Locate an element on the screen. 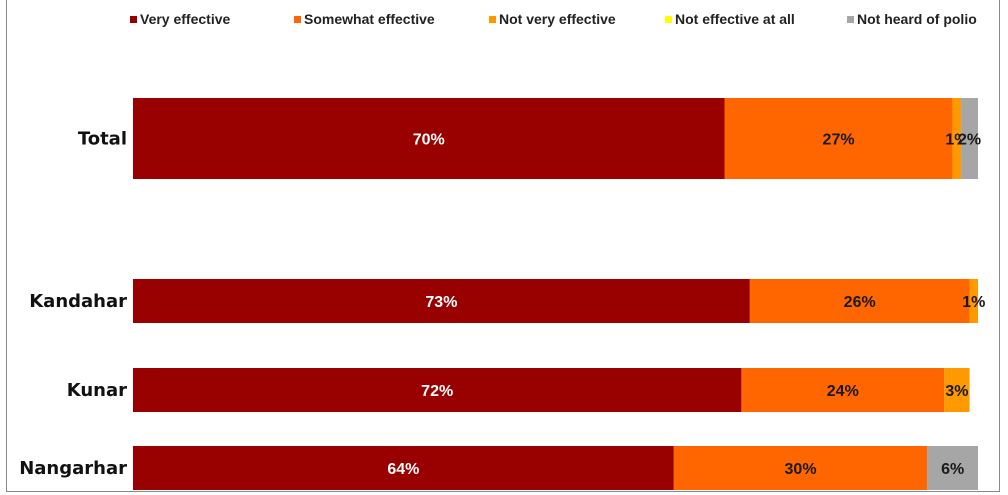 This screenshot has width=1008, height=495. bar-total-somewhat-effective is located at coordinates (838, 138).